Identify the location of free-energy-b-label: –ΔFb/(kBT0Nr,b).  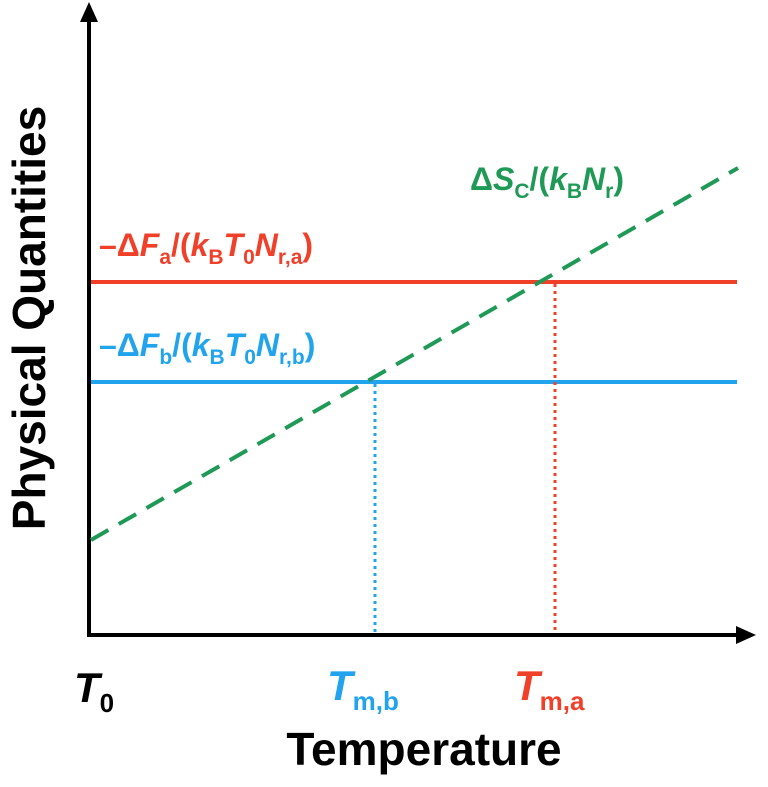
(207, 348).